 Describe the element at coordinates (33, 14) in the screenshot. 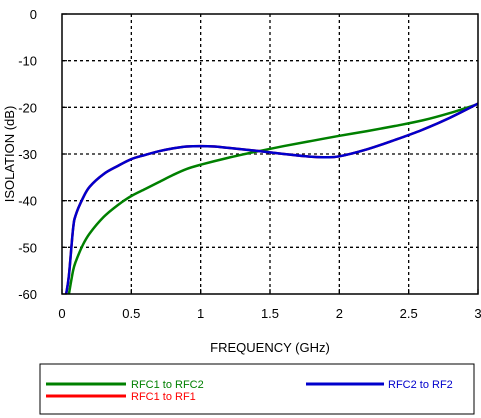

I see `y-tick-label: 0` at that location.